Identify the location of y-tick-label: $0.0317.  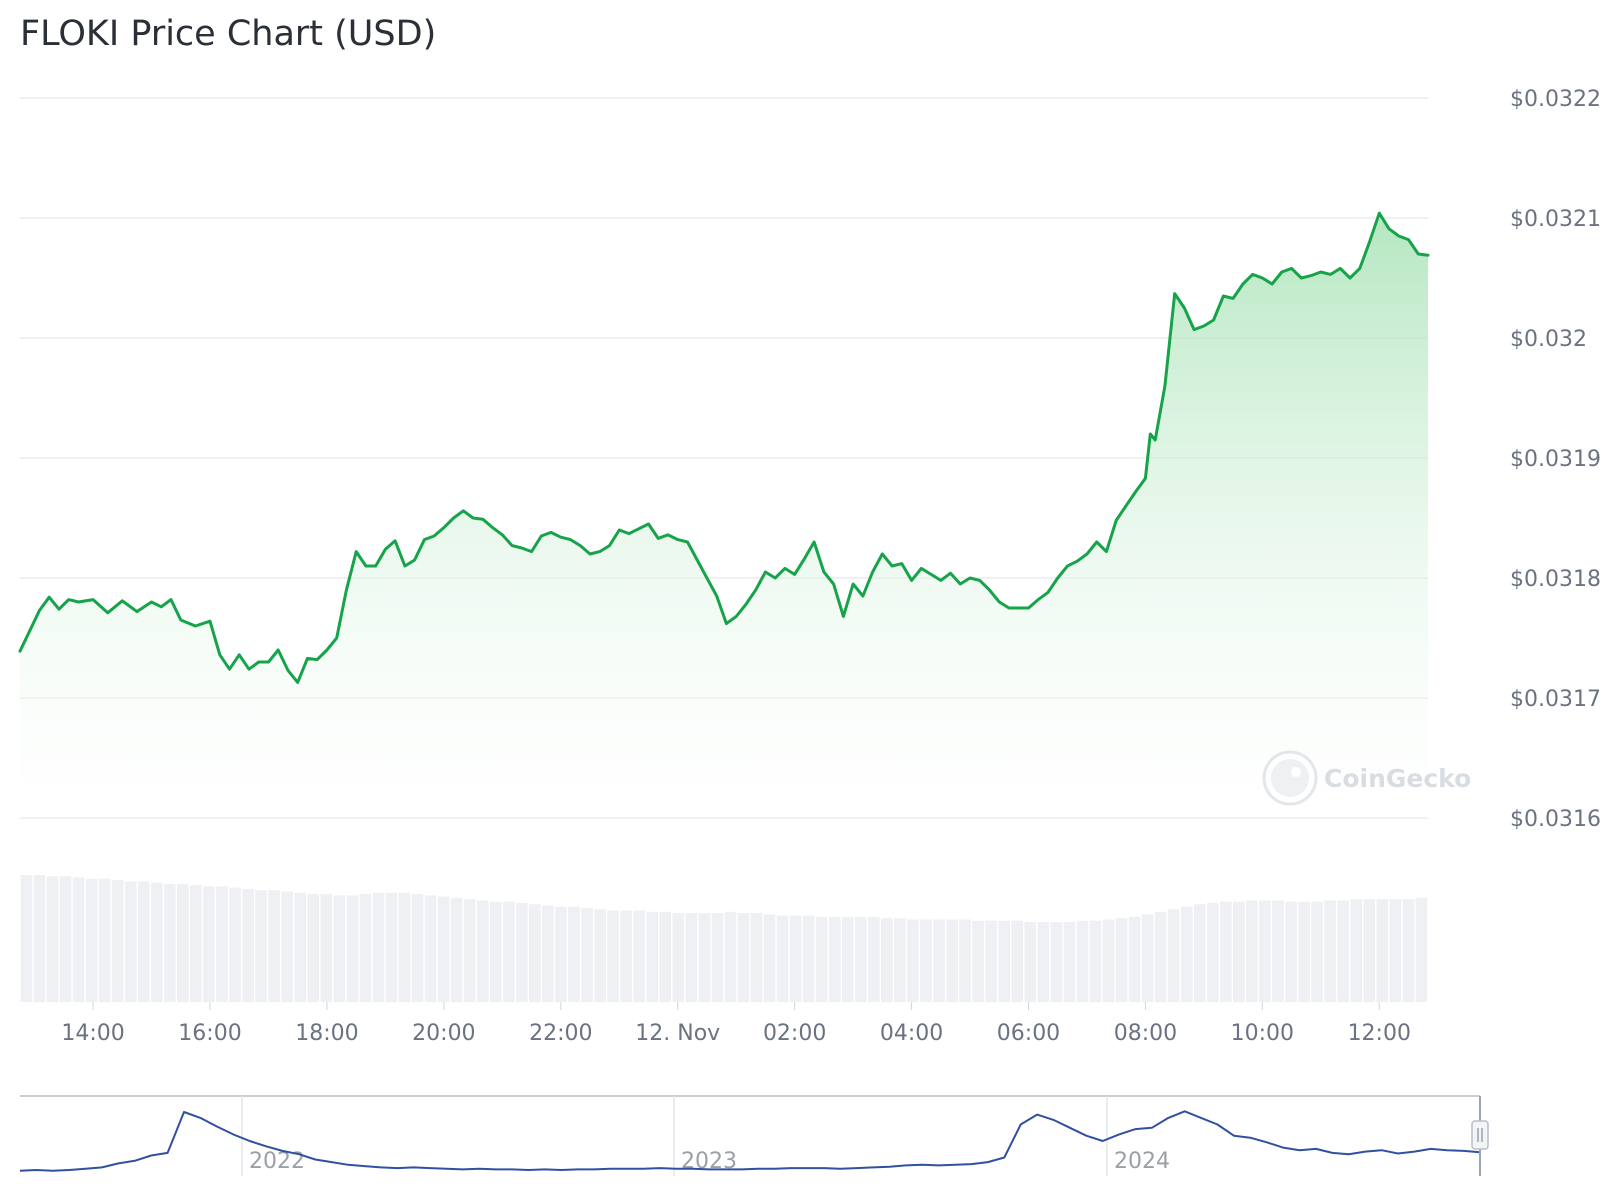
(1555, 699).